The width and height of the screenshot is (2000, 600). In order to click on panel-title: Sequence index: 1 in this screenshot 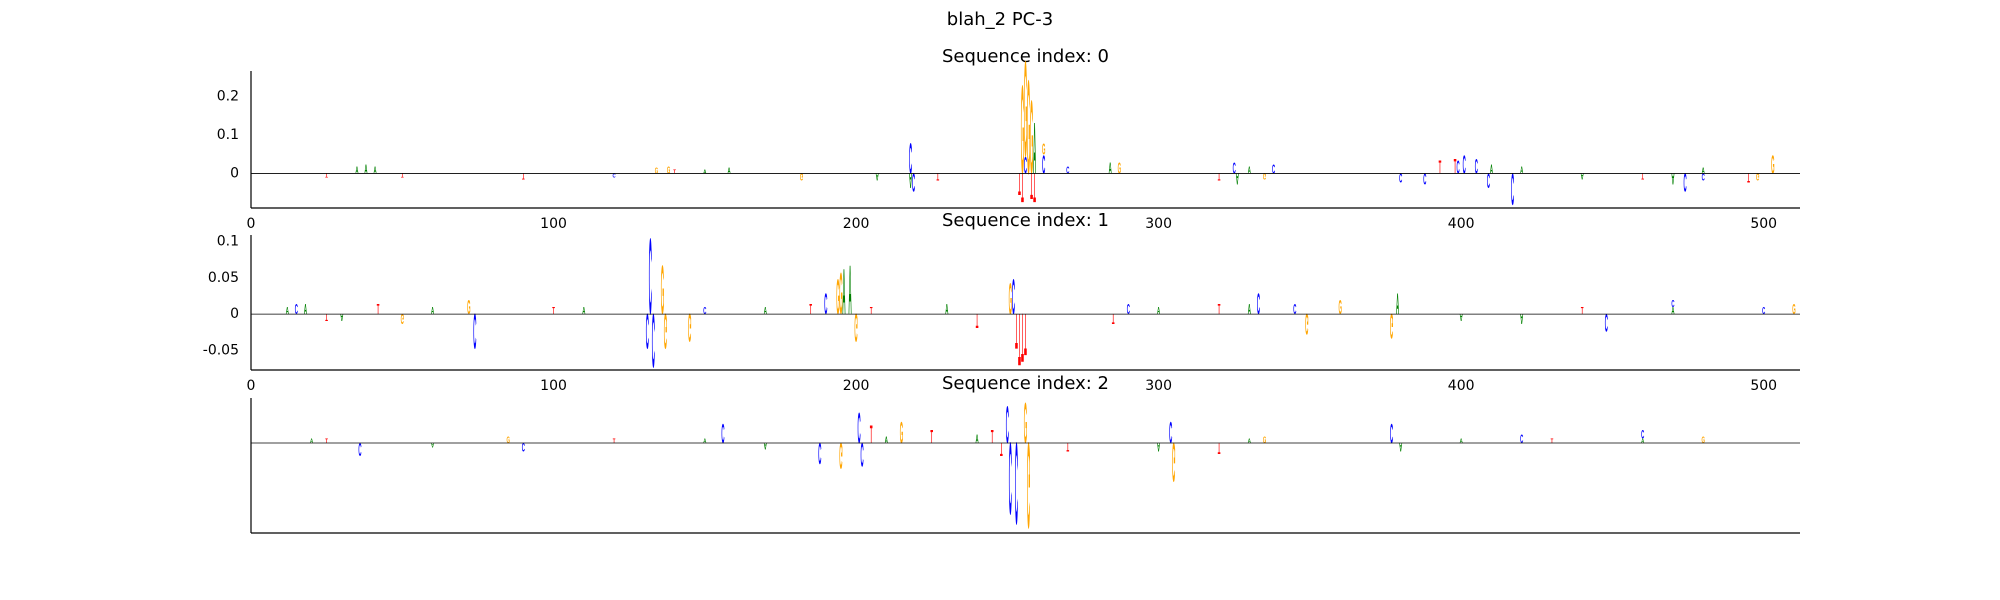, I will do `click(1025, 220)`.